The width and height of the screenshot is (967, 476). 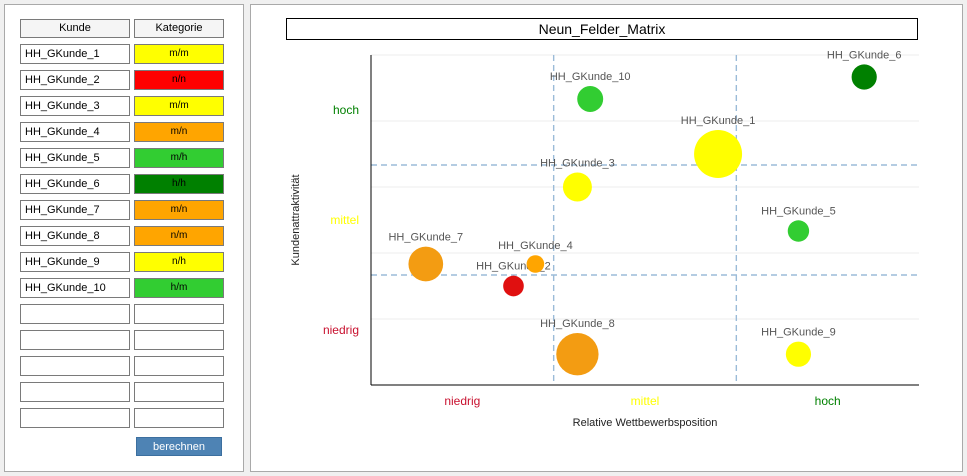 What do you see at coordinates (179, 80) in the screenshot?
I see `customer-category-field: n/n` at bounding box center [179, 80].